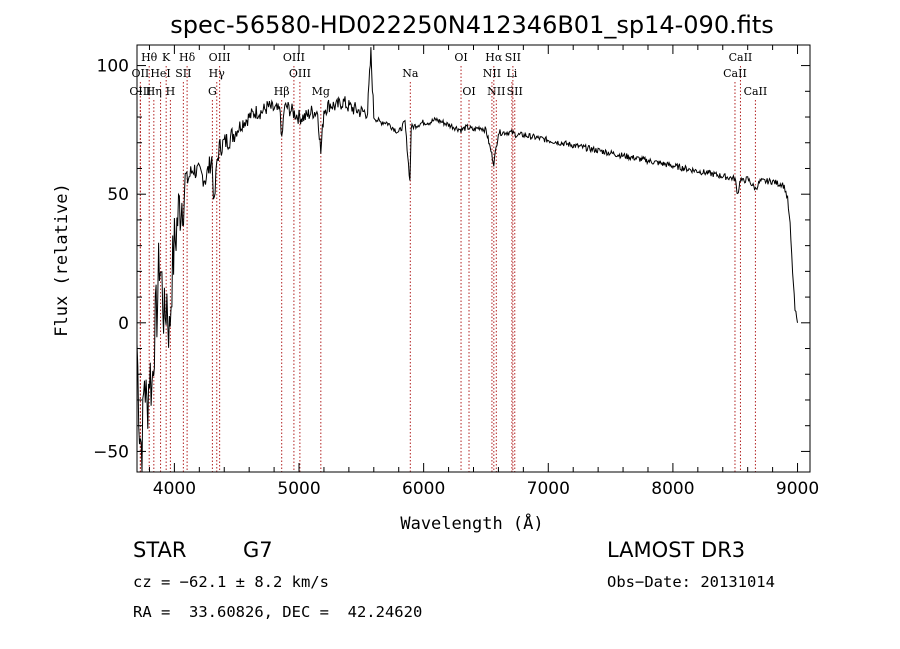  Describe the element at coordinates (62, 260) in the screenshot. I see `y-axis-label: Flux (relative)` at that location.